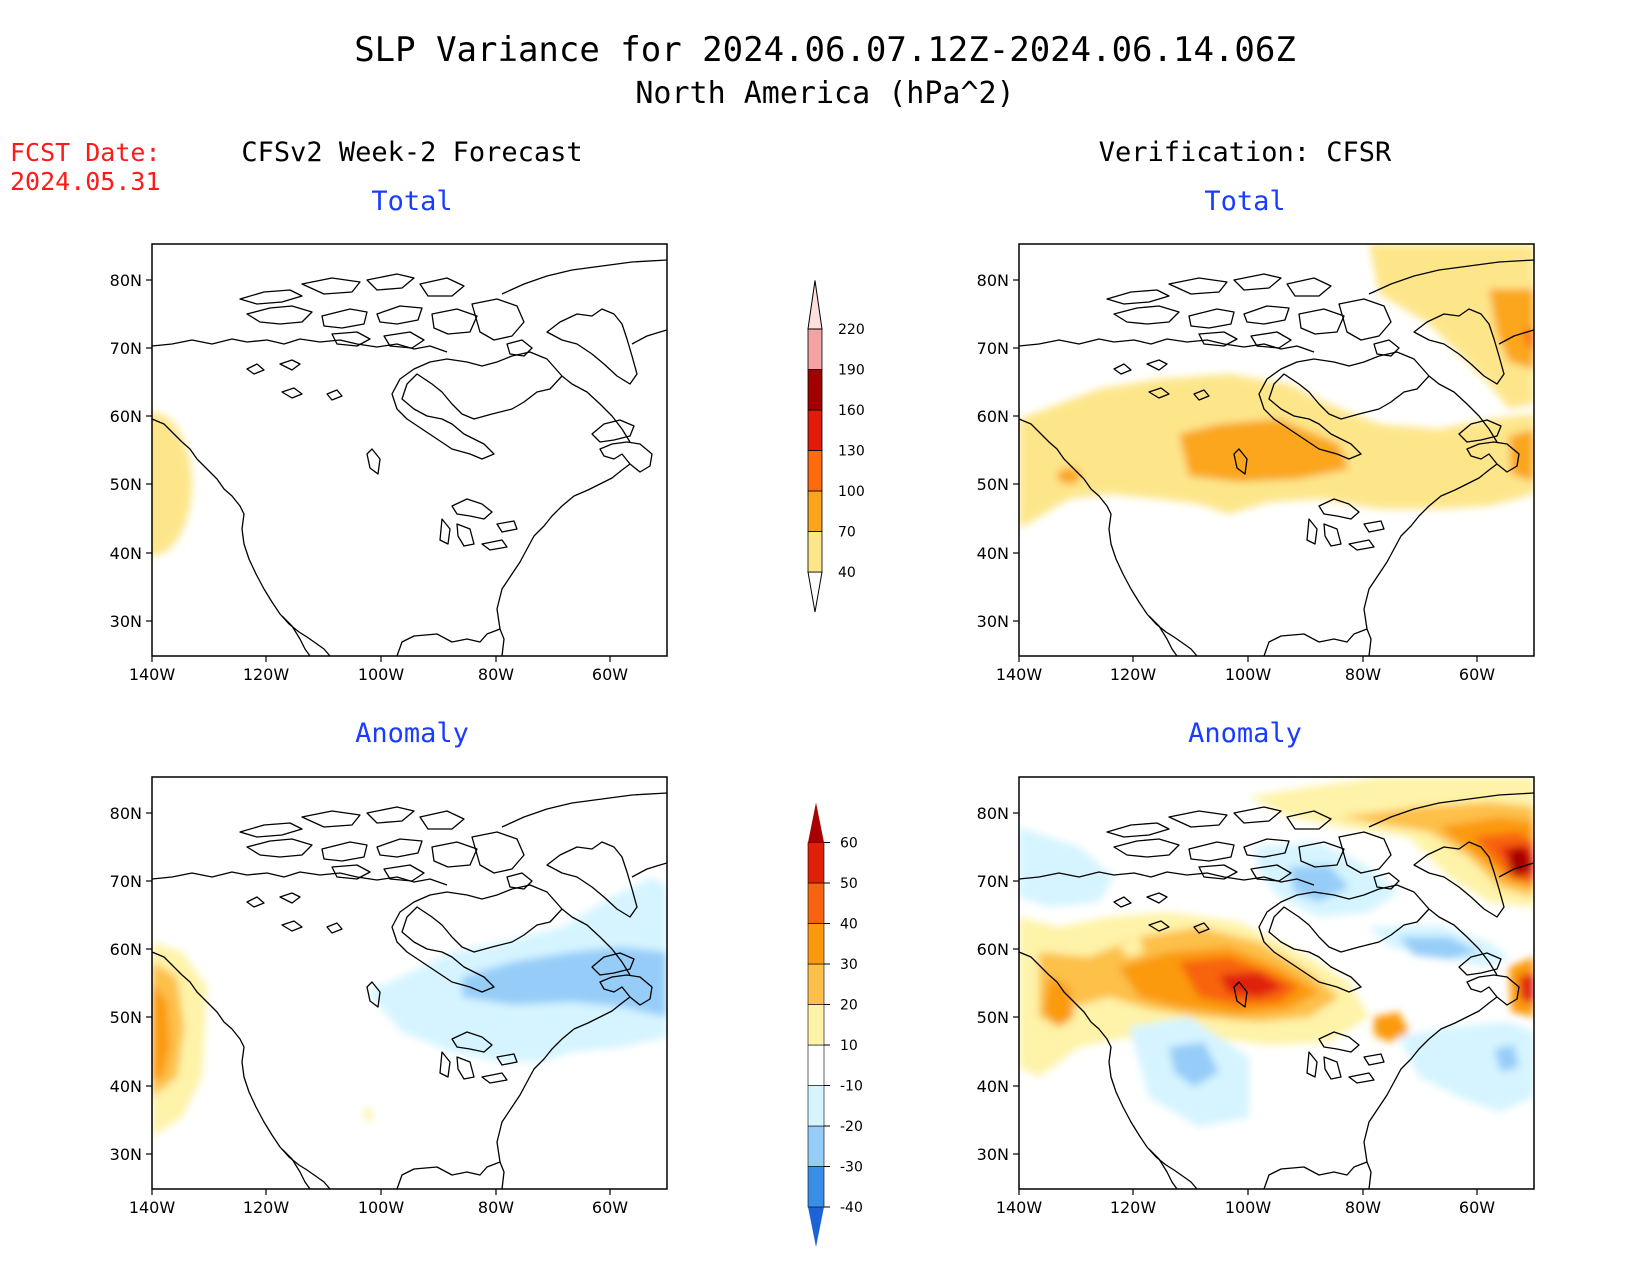 The image size is (1650, 1275). I want to click on colorbar-total-label: 100, so click(851, 492).